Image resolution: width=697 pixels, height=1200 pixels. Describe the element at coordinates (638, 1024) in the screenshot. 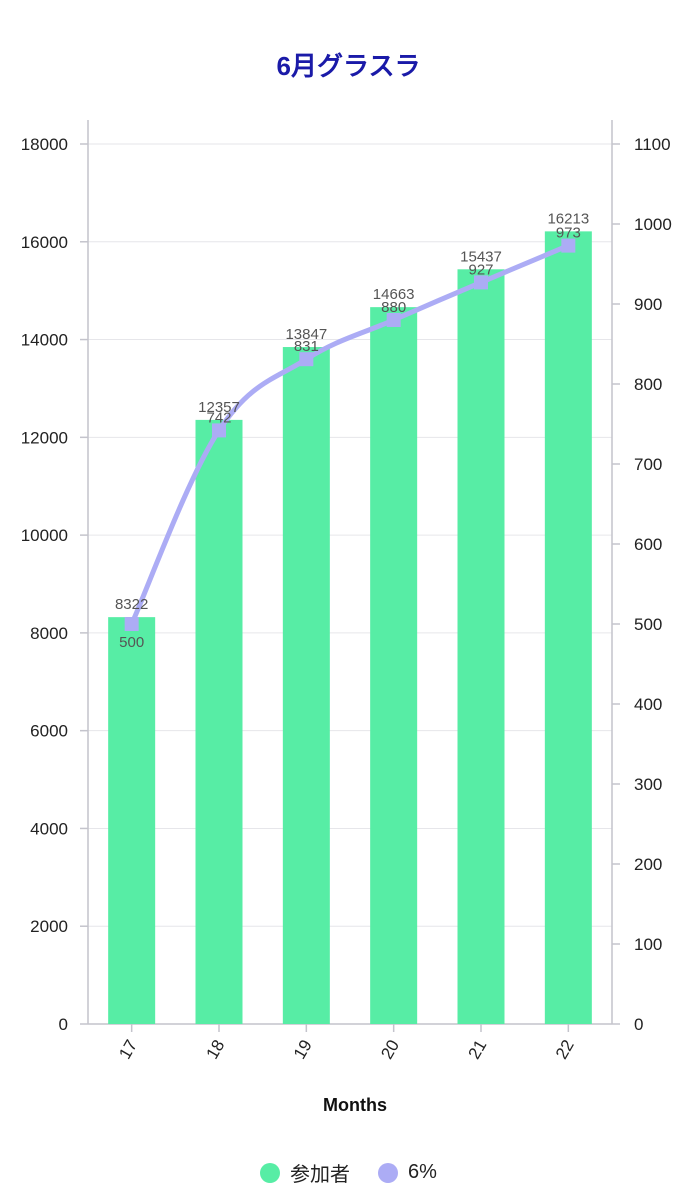

I see `right-axis-tick-label: 0` at that location.